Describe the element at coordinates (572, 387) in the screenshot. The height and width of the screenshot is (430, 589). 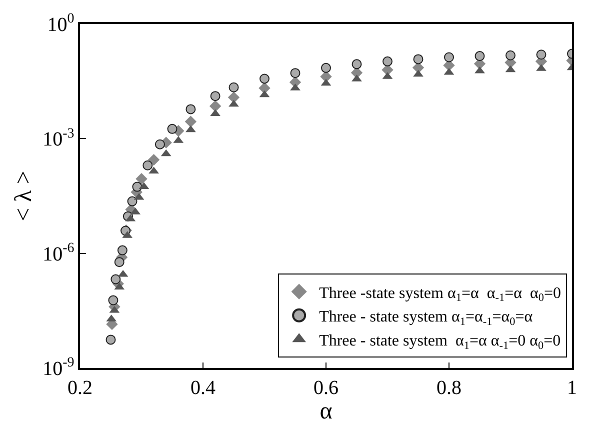
I see `x-tick-label: 1` at that location.